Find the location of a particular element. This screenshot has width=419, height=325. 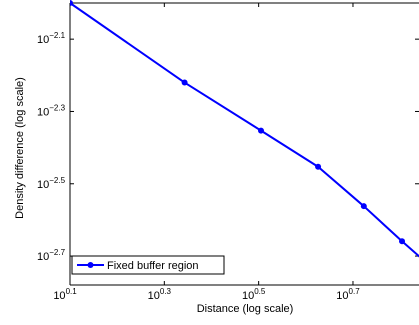

y-tick-label: 10−2.1 is located at coordinates (51, 38).